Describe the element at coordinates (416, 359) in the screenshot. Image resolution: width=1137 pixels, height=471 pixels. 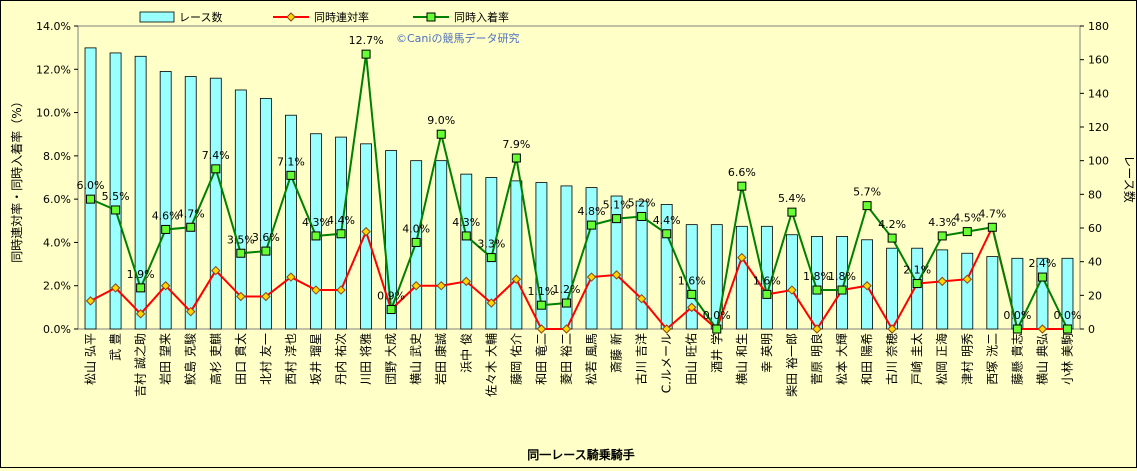
I see `x-tick-label: 横山 武史` at that location.